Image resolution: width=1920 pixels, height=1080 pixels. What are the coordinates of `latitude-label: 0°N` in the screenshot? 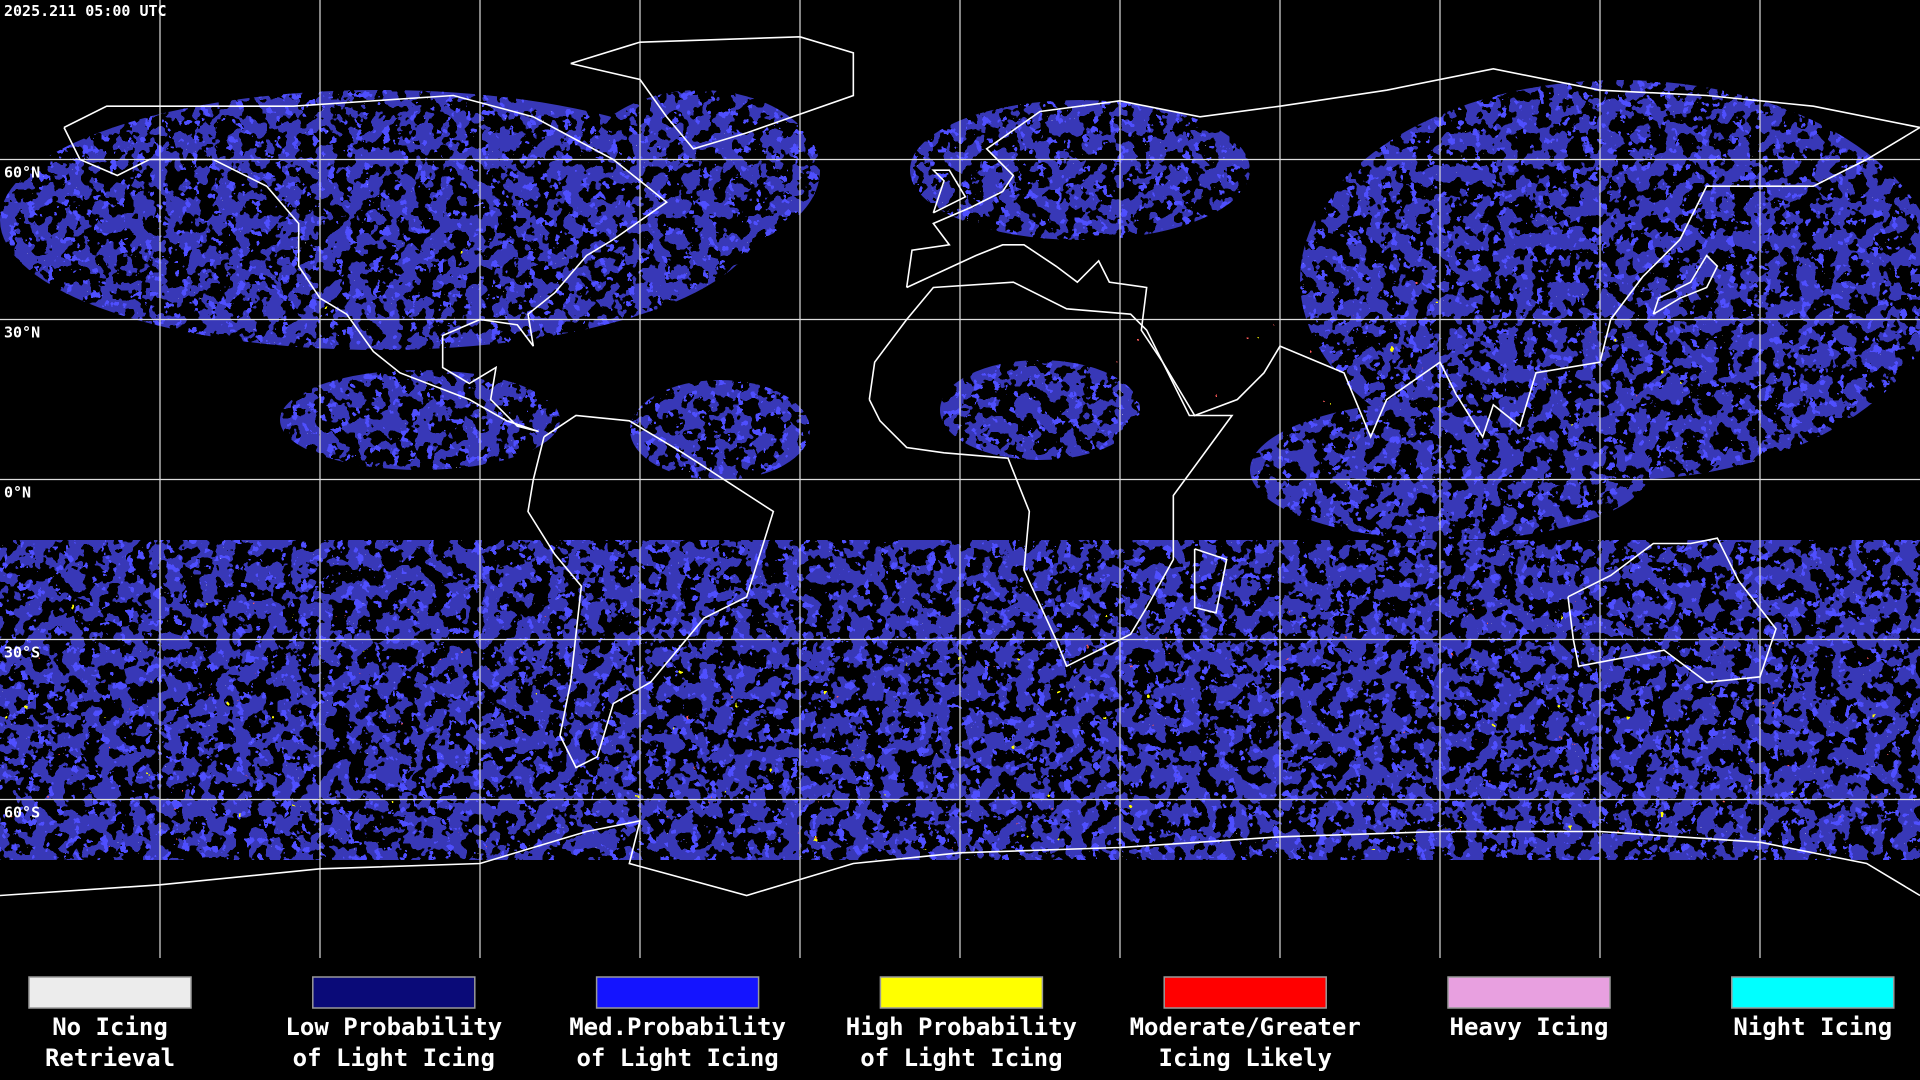 It's located at (17, 493).